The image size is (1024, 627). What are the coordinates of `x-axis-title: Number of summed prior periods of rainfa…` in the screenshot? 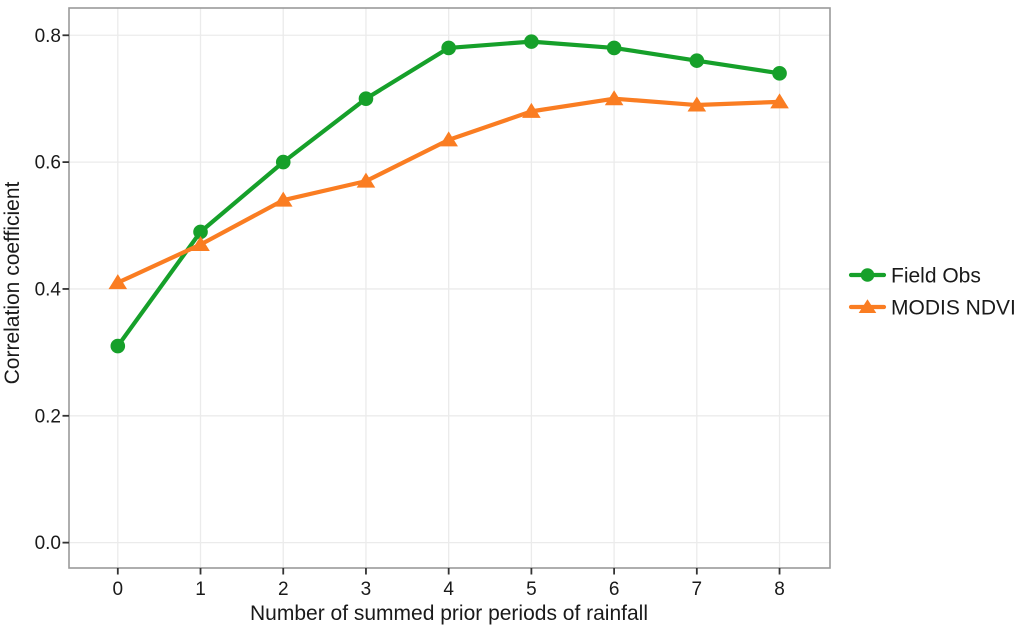 It's located at (449, 613).